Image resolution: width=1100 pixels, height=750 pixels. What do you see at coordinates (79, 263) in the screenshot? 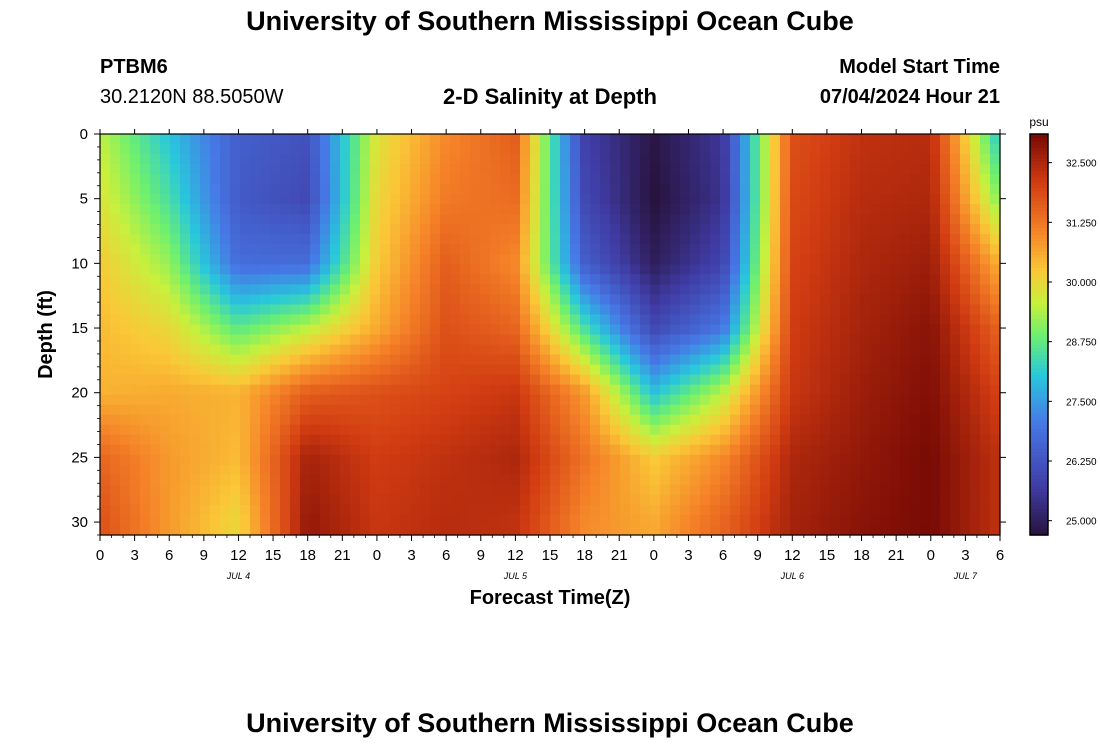
I see `y-tick-label: 10` at bounding box center [79, 263].